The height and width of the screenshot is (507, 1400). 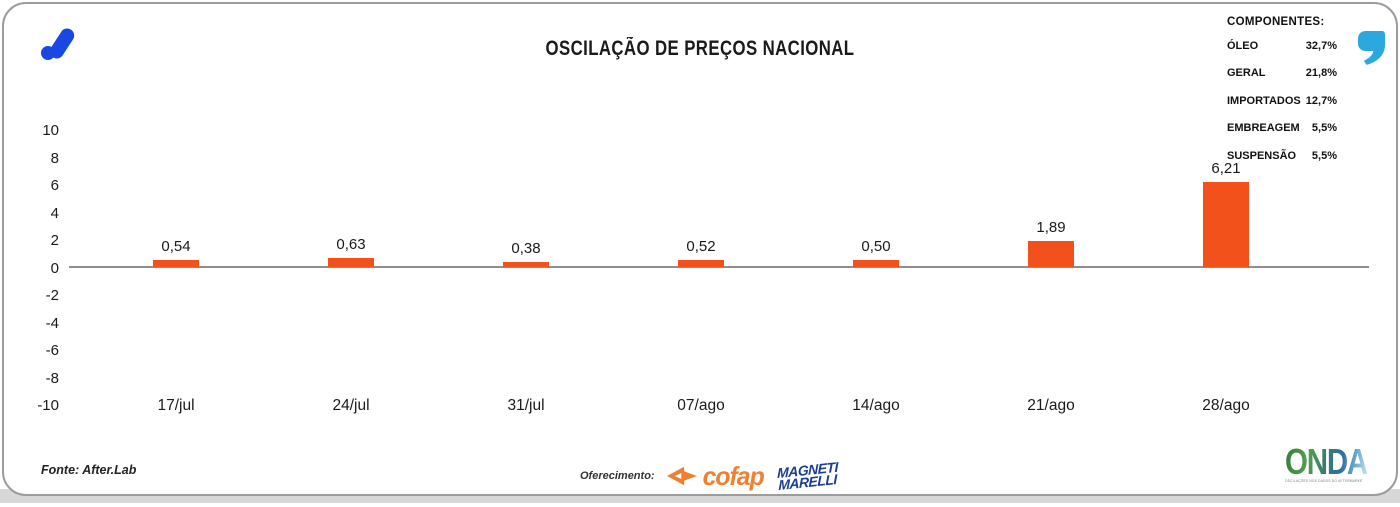 I want to click on bar-value-label: 0,54, so click(x=176, y=246).